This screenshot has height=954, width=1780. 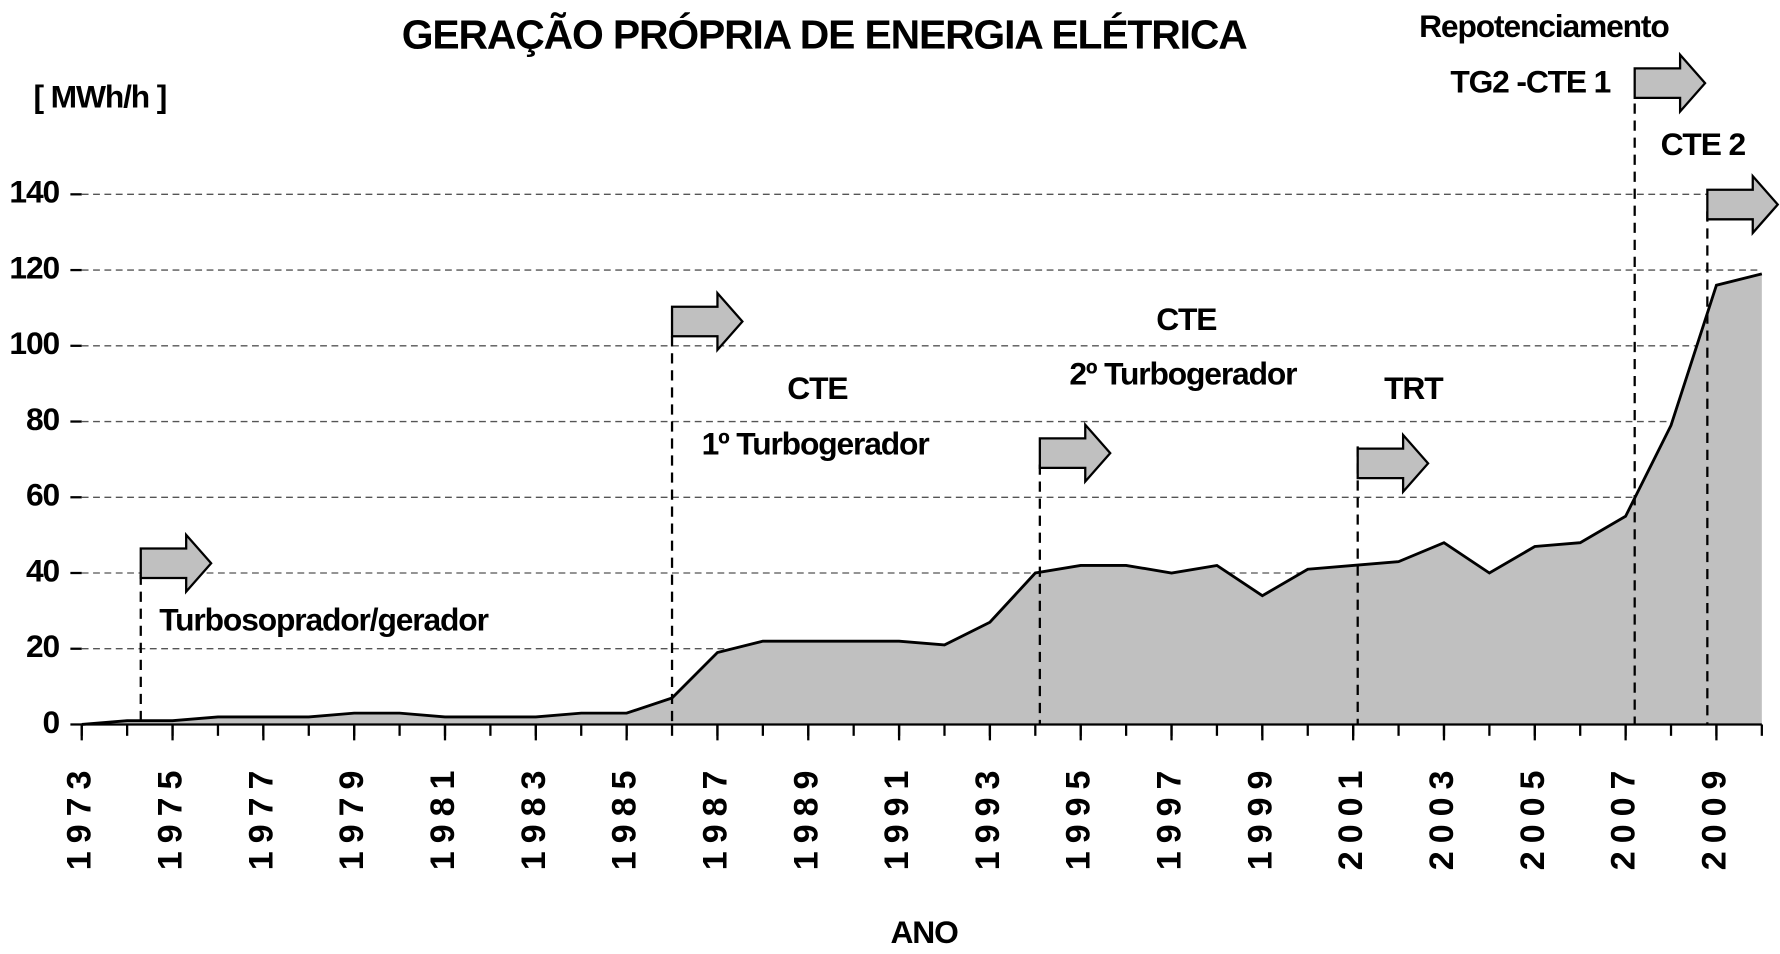 I want to click on annotation-text: 2º Turbogerador, so click(x=1183, y=373).